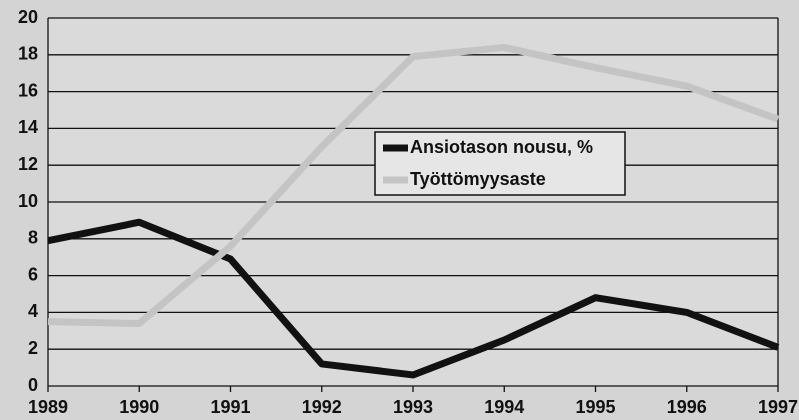 This screenshot has height=420, width=799. I want to click on y-tick-label: 12, so click(28, 164).